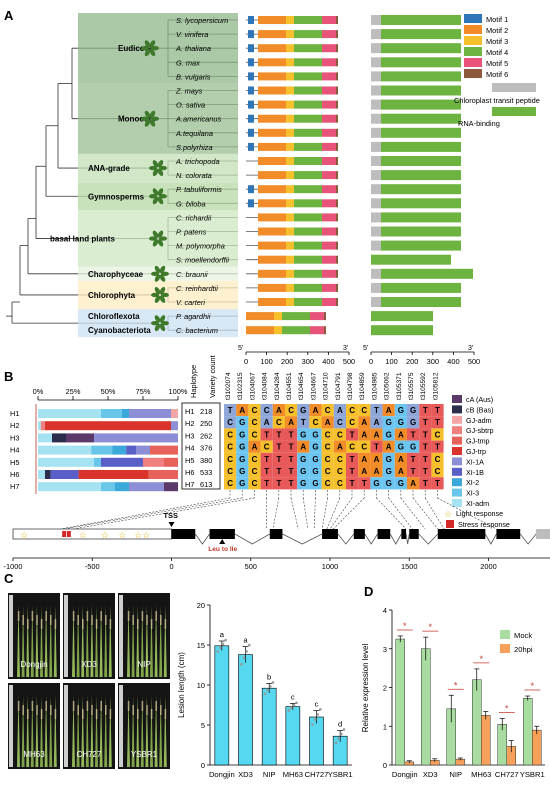  What do you see at coordinates (532, 686) in the screenshot?
I see `significance-star: *` at bounding box center [532, 686].